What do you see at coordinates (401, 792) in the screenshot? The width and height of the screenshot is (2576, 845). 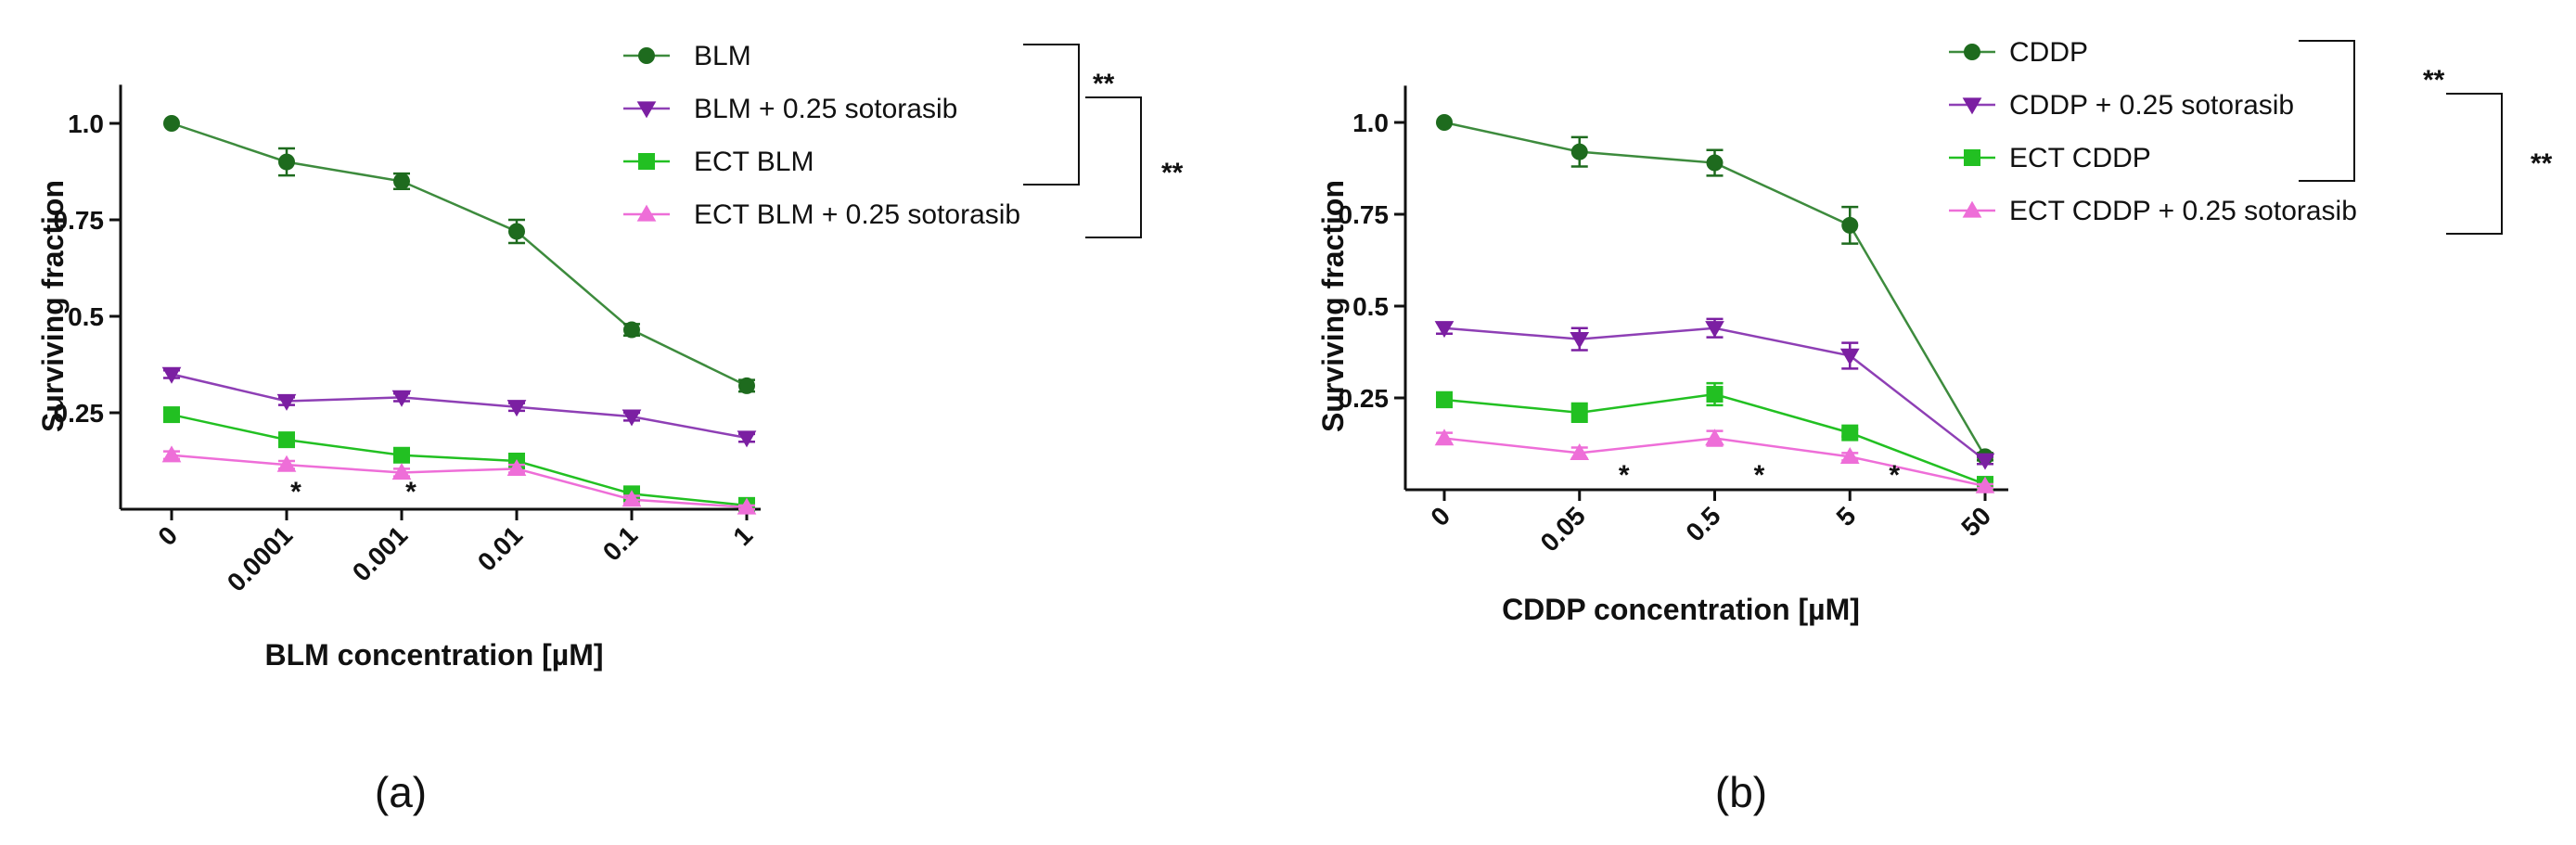 I see `panel-label: (a)` at bounding box center [401, 792].